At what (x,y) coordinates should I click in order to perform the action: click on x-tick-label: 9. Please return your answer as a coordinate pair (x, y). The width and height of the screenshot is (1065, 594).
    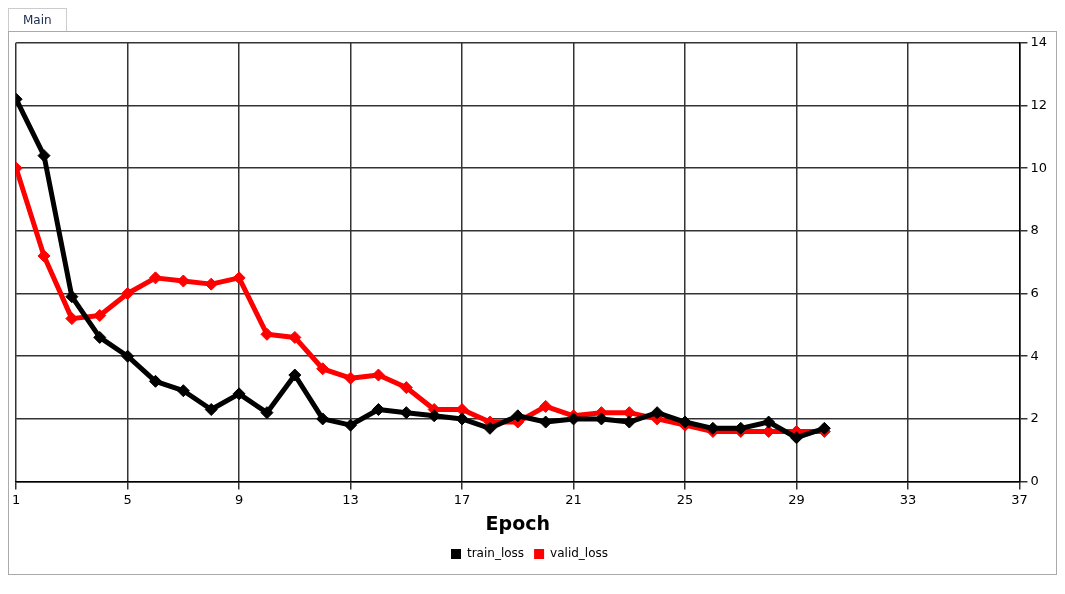
    Looking at the image, I should click on (239, 499).